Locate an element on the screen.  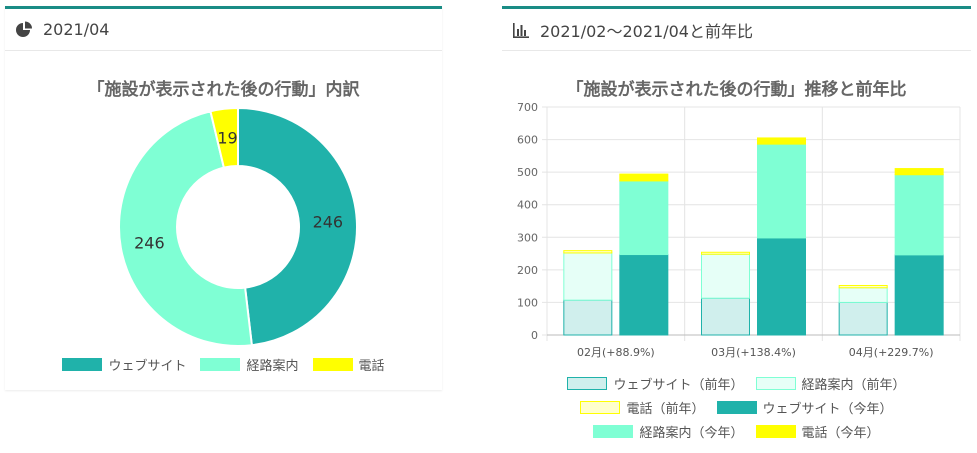
legend-item: 経路案内（前年） is located at coordinates (830, 383).